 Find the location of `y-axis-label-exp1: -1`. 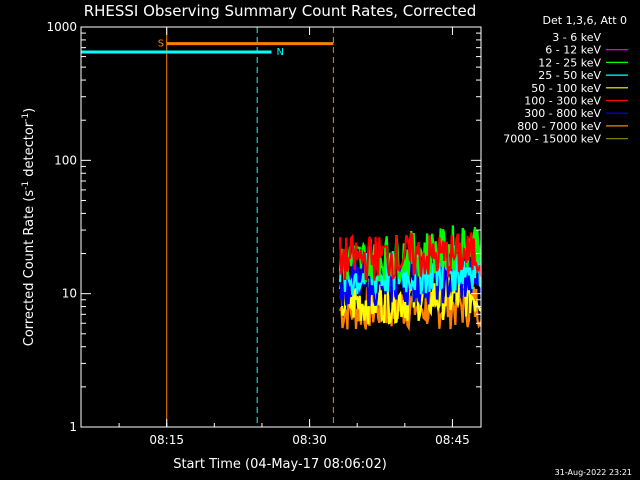

y-axis-label-exp1: -1 is located at coordinates (26, 185).